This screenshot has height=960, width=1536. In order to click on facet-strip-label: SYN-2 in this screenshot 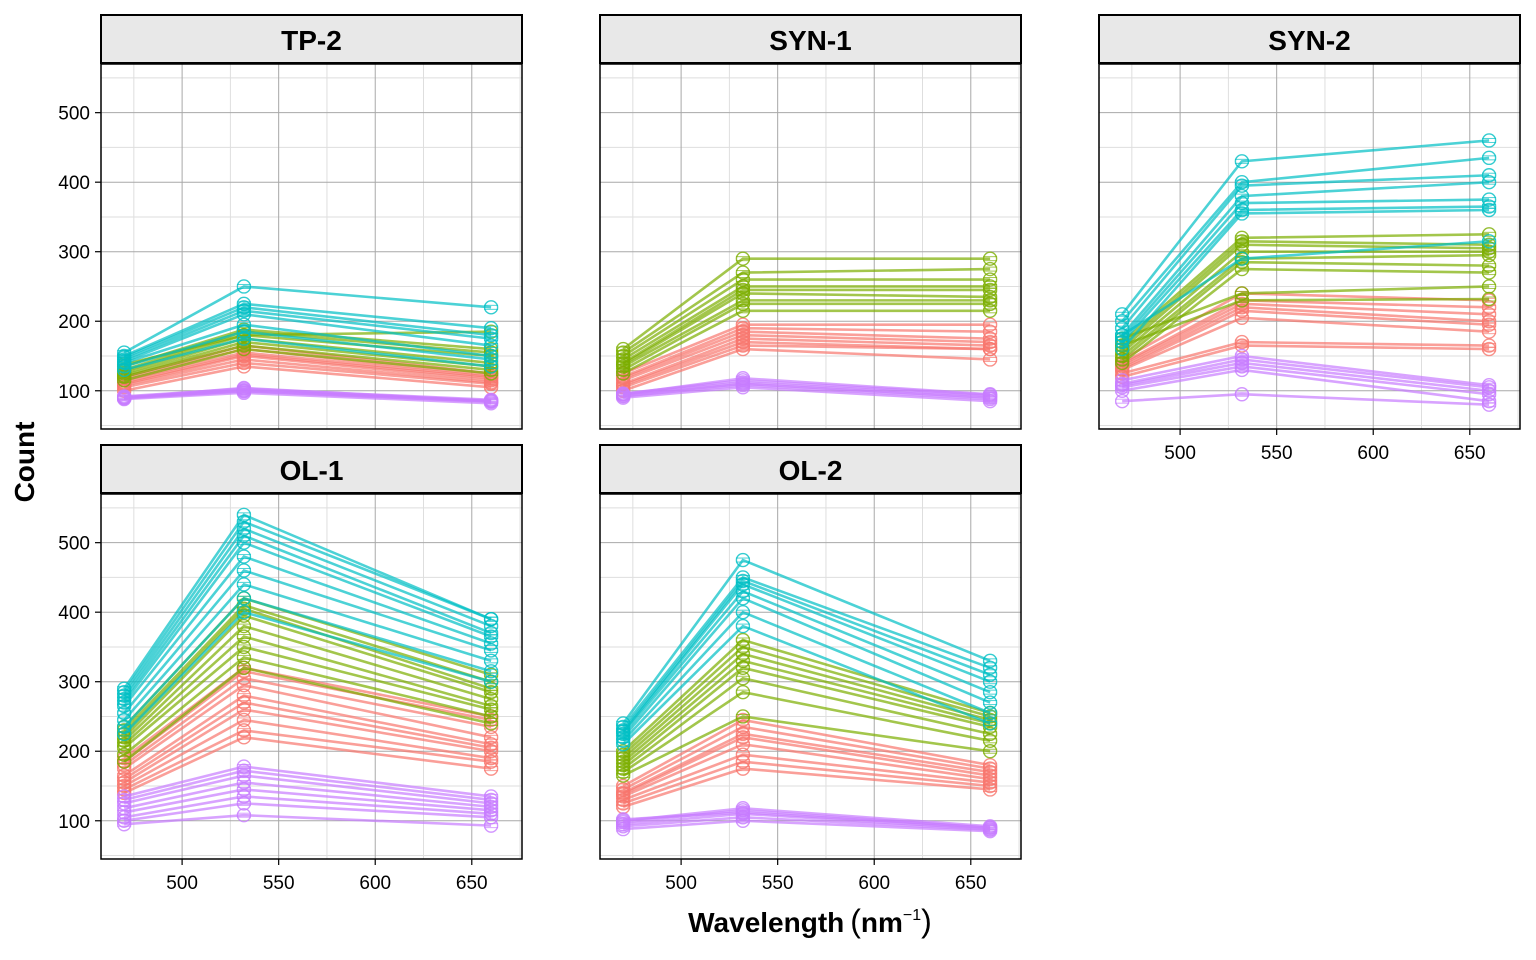, I will do `click(1309, 40)`.